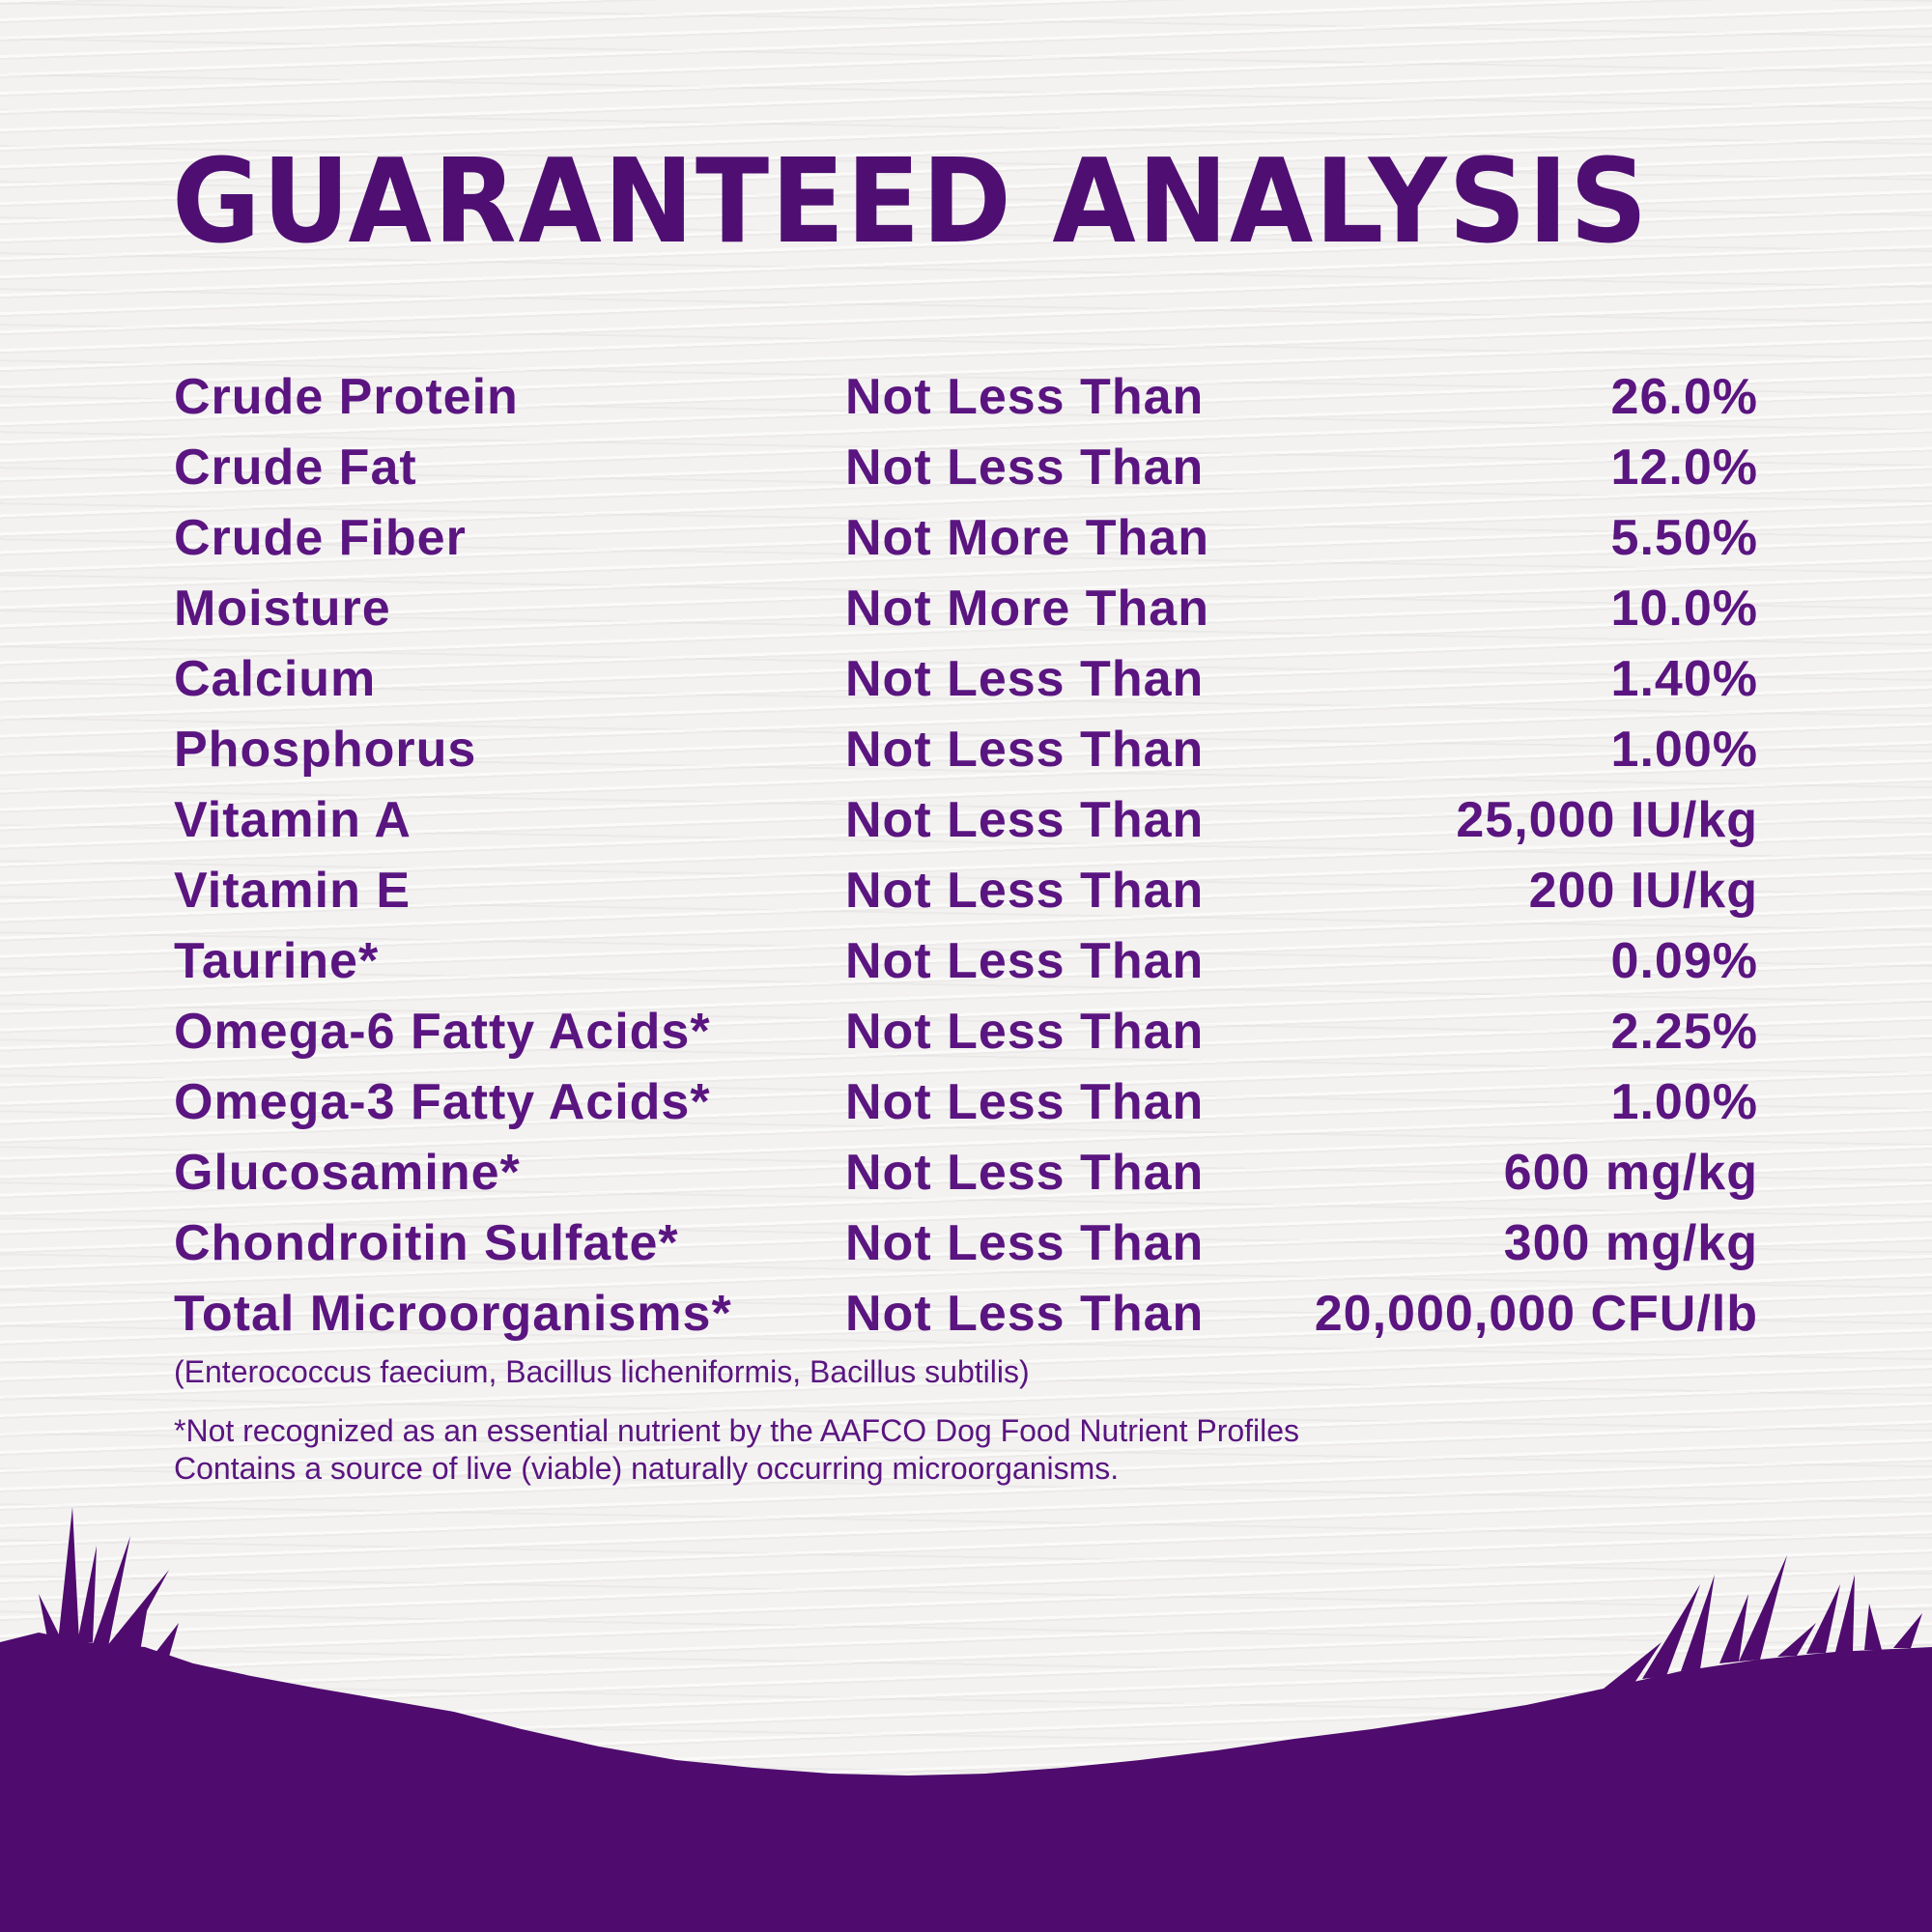 This screenshot has width=1932, height=1932. Describe the element at coordinates (1630, 1243) in the screenshot. I see `value: 300 mg/kg` at that location.